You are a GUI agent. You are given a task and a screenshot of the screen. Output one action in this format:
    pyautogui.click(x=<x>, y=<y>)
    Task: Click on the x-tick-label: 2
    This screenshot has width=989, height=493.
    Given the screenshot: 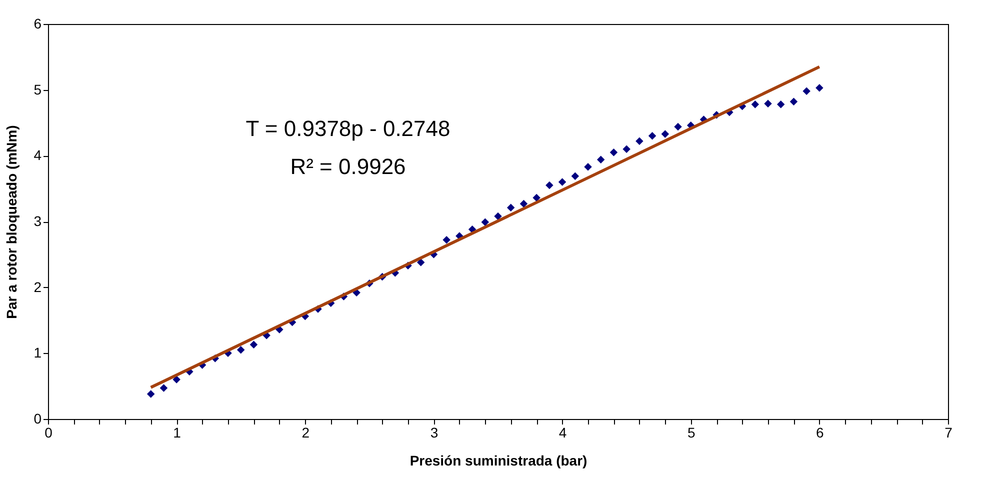 What is the action you would take?
    pyautogui.click(x=306, y=432)
    